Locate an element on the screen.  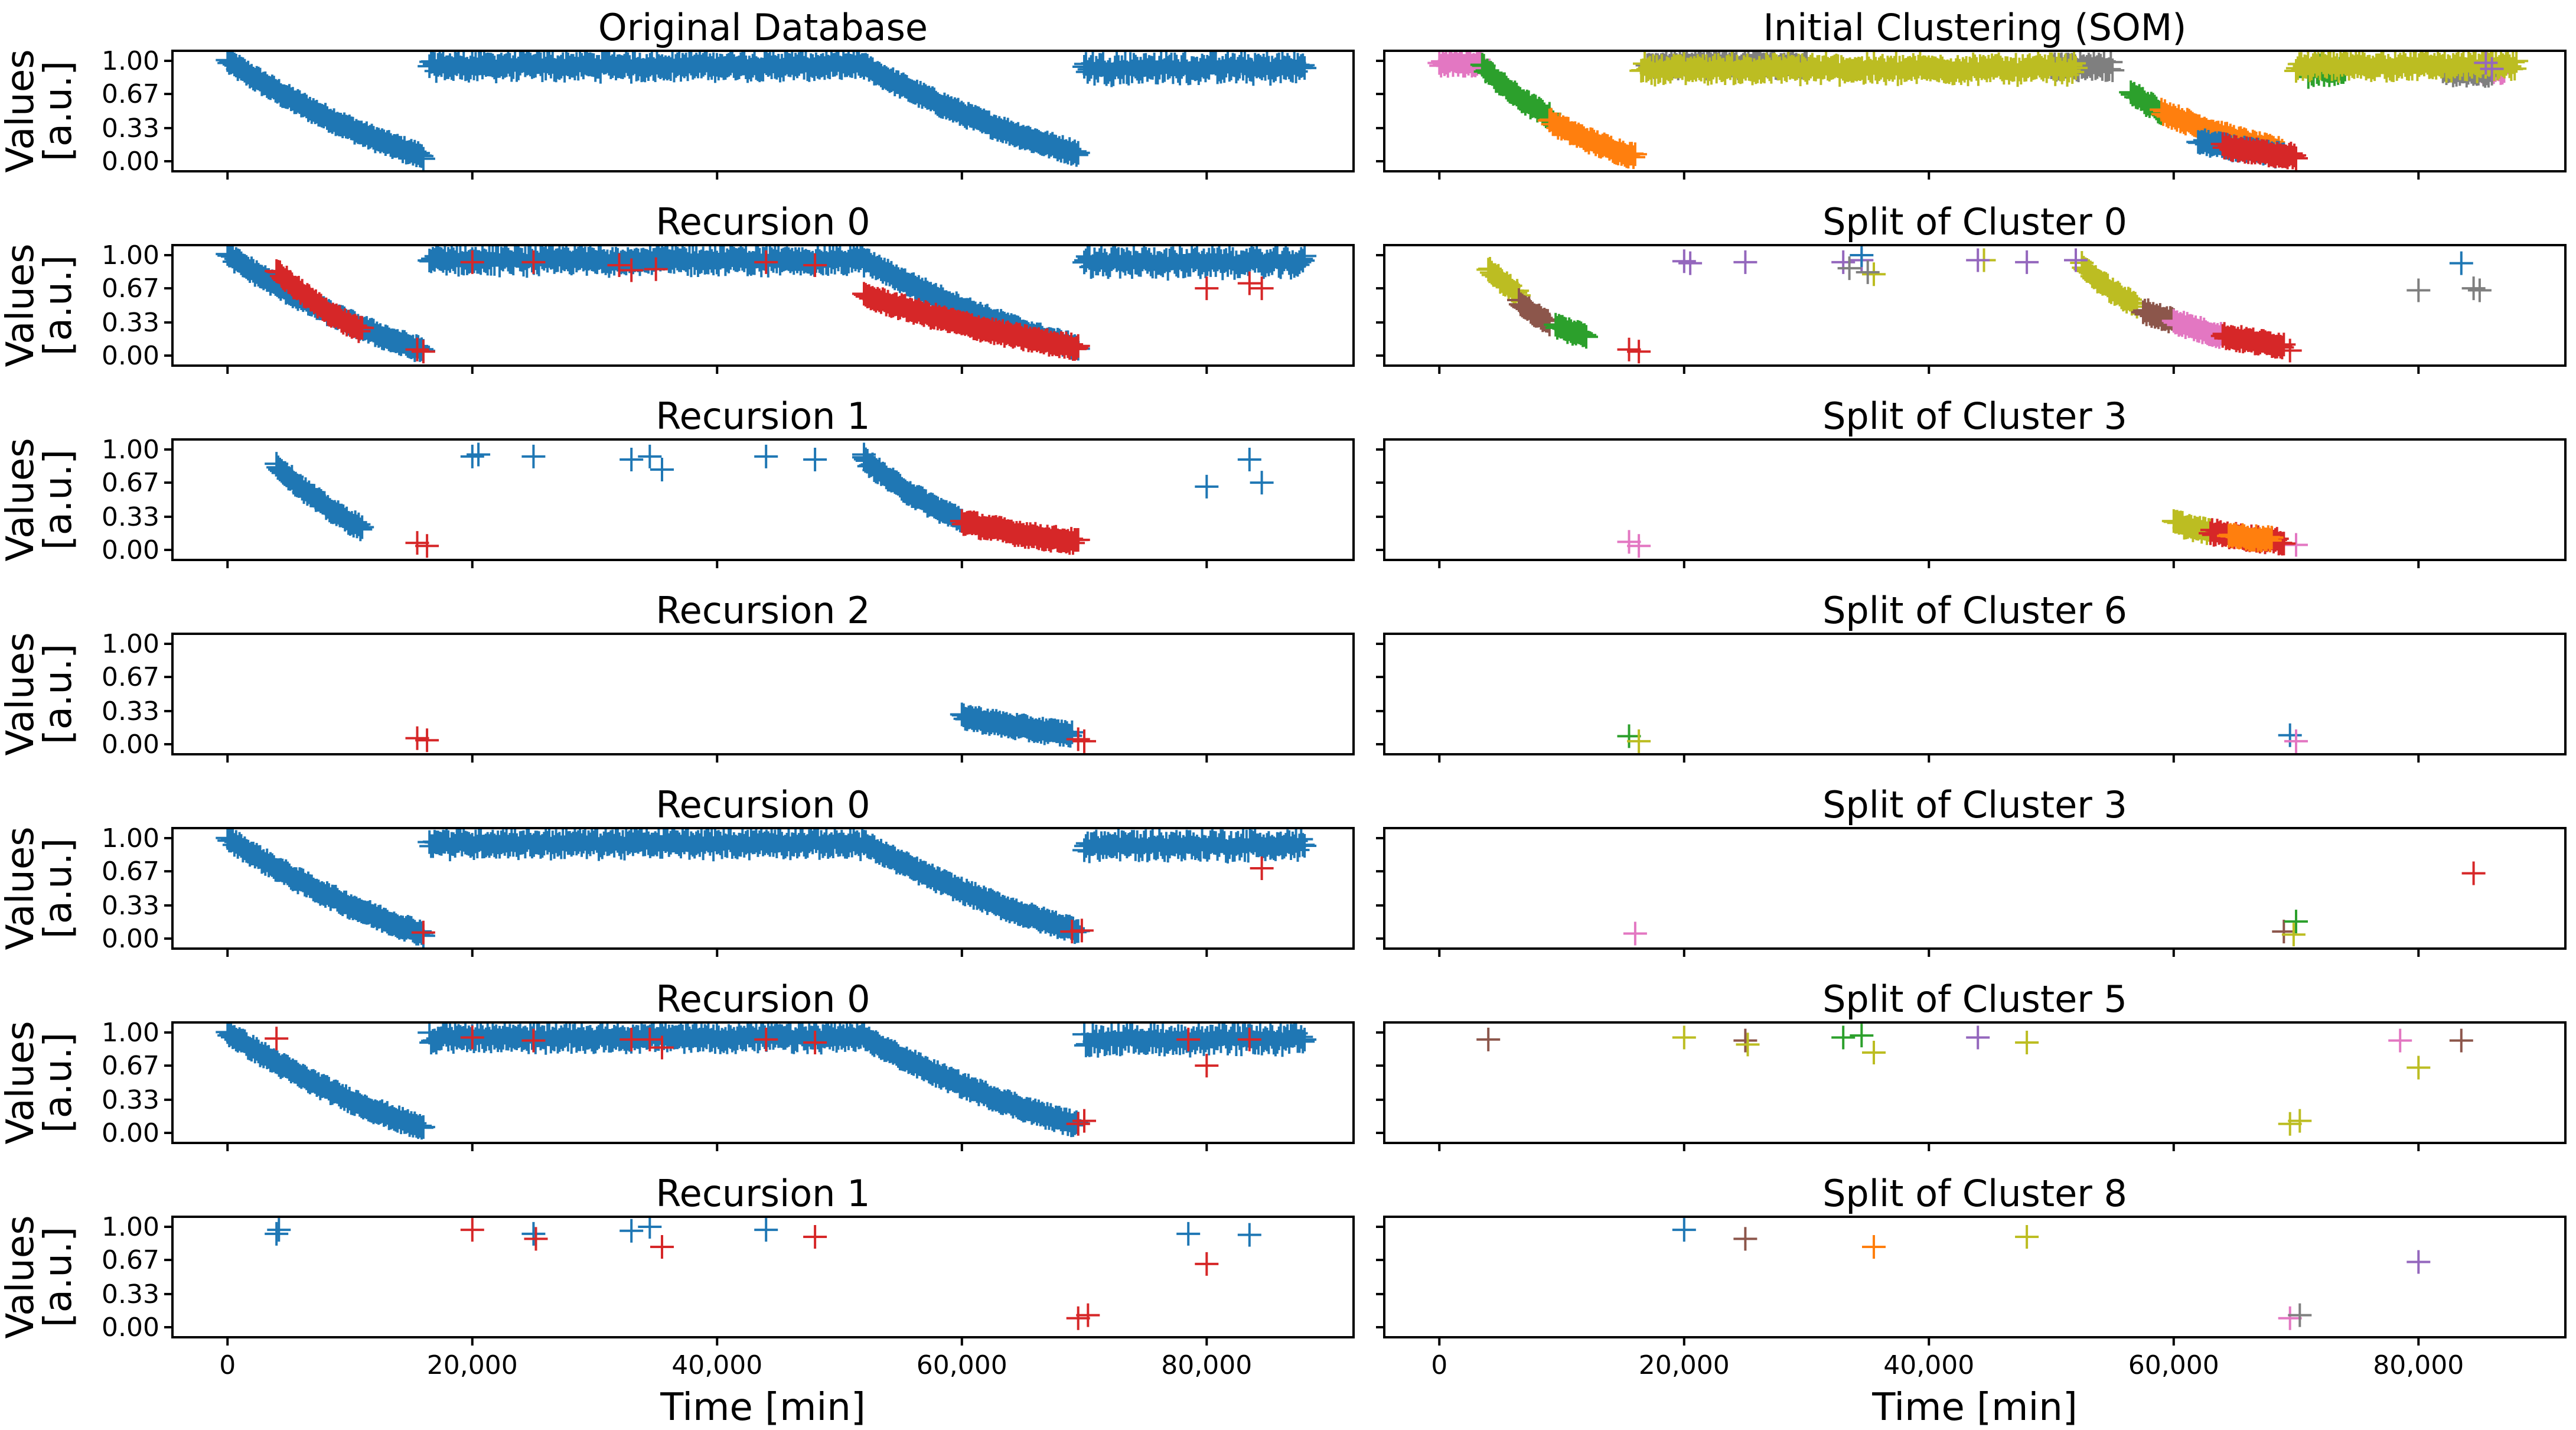
series-sub-purple is located at coordinates (2419, 1262).